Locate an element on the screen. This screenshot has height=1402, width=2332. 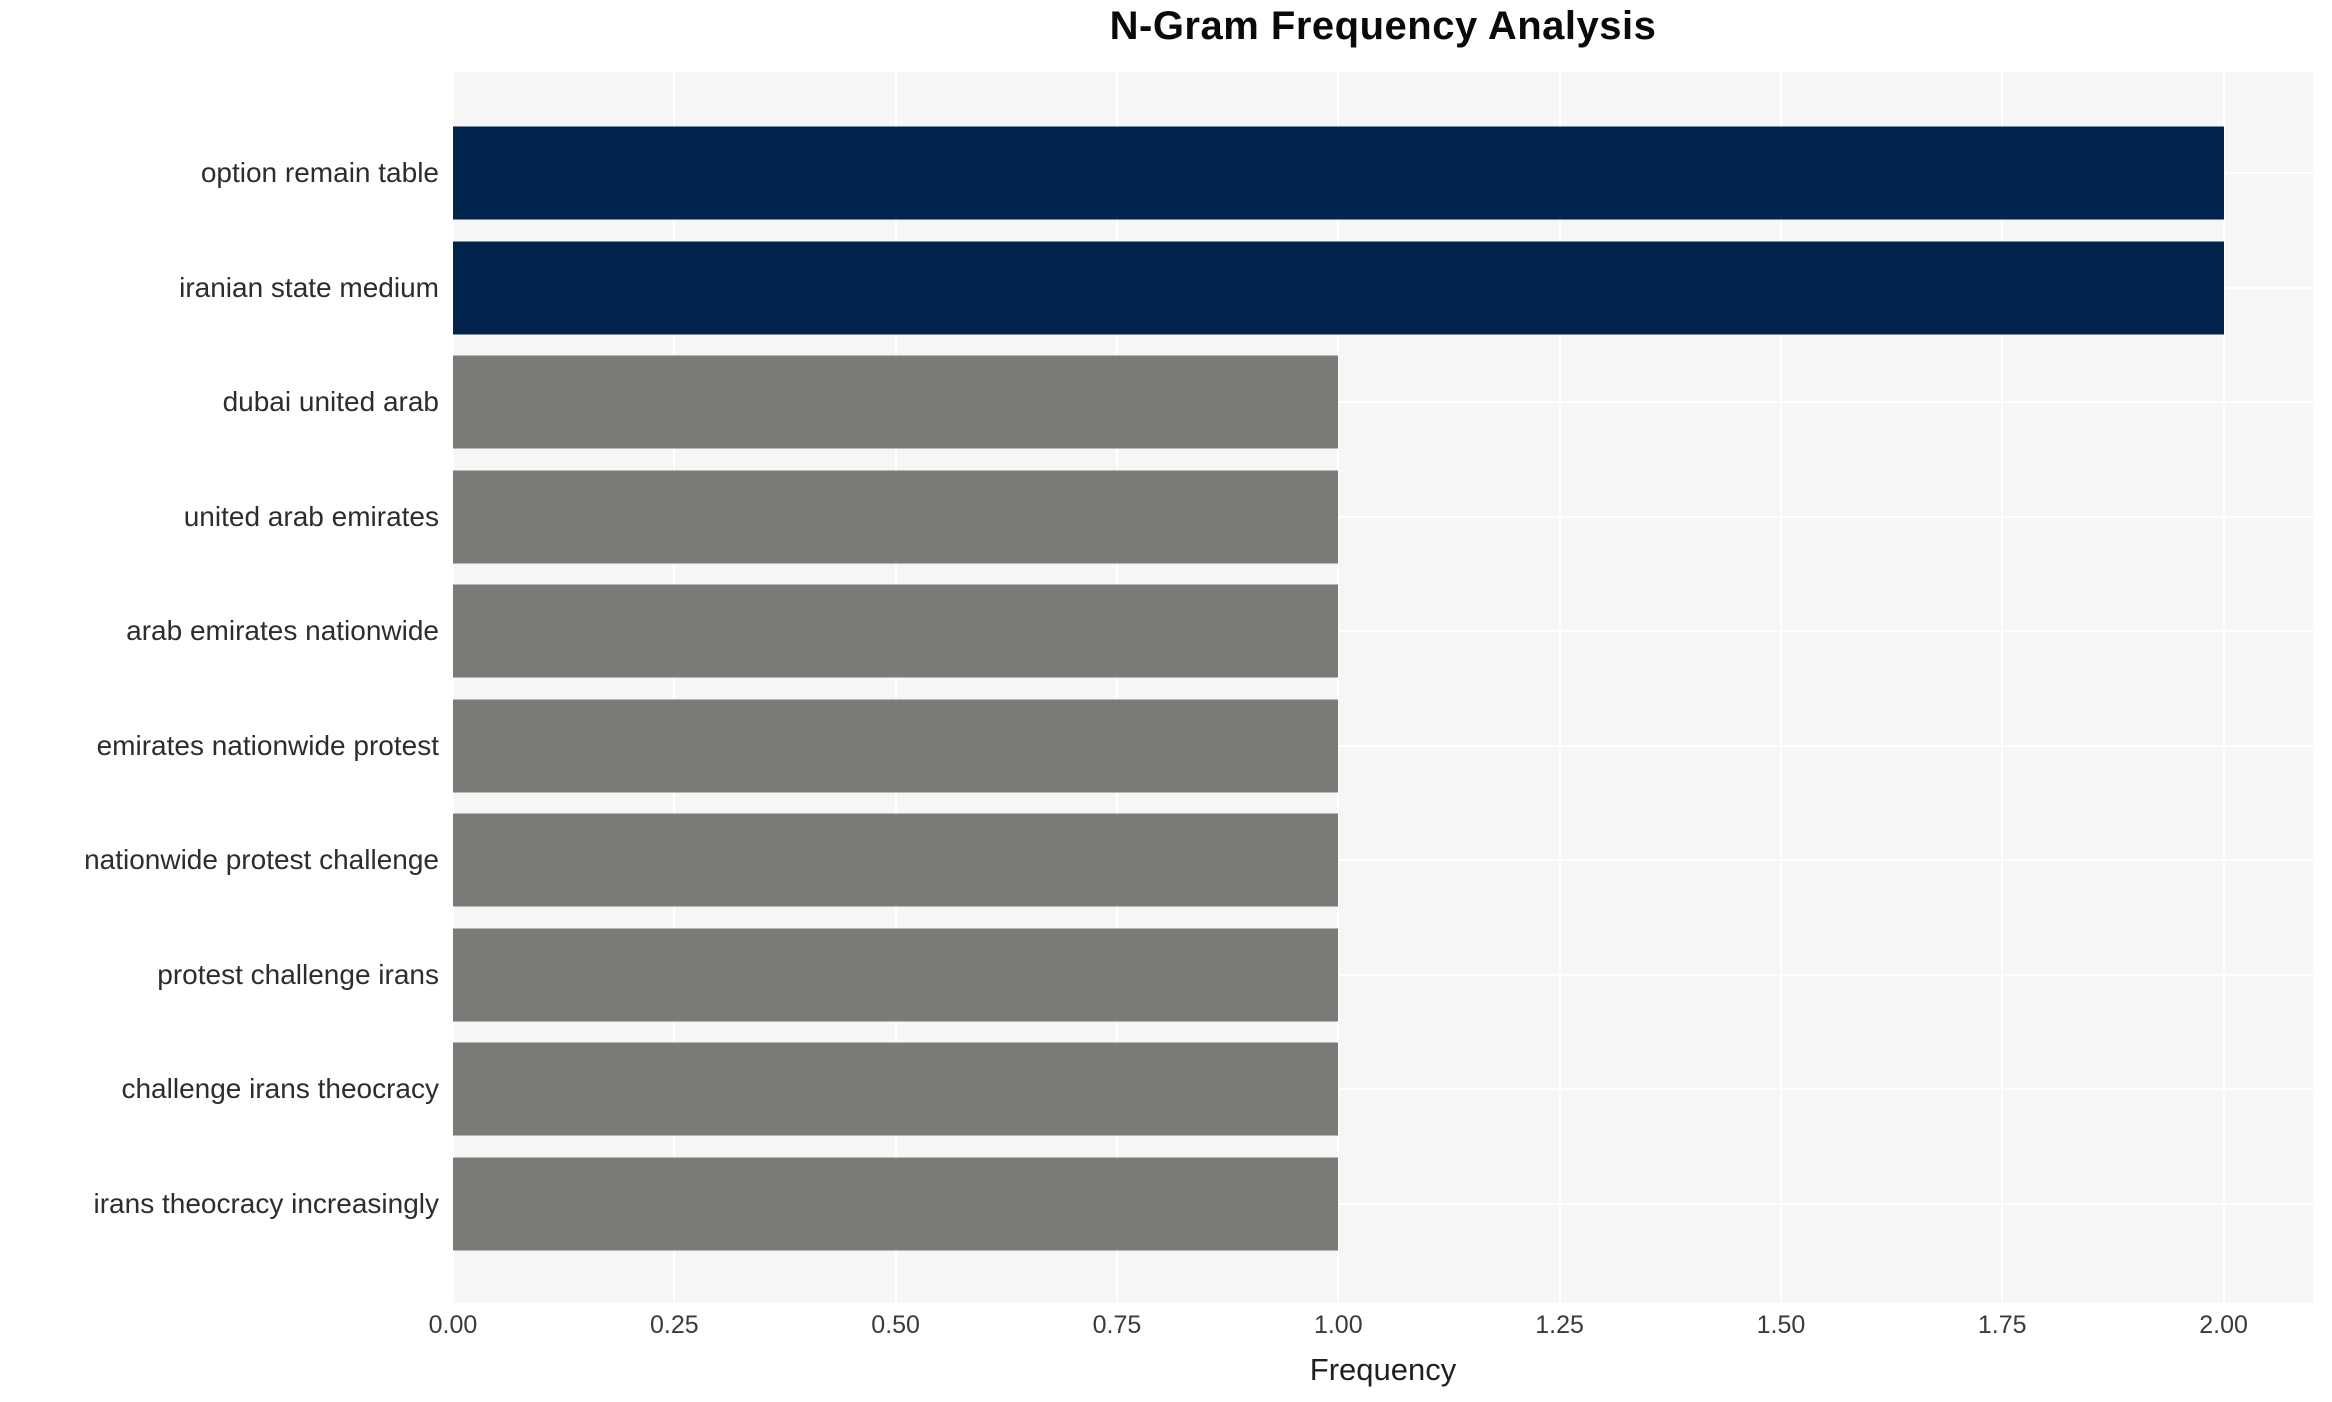
category-label: option remain table is located at coordinates (319, 173).